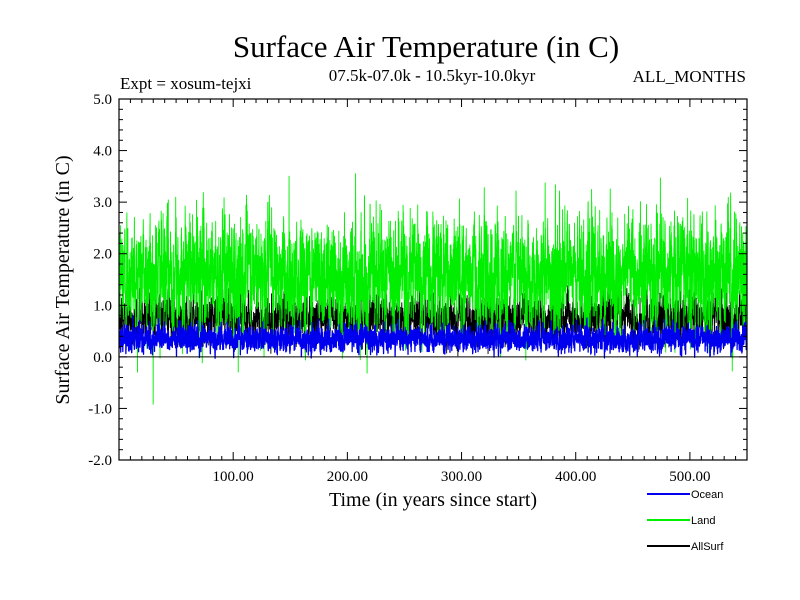 This screenshot has width=800, height=600. I want to click on y-tick-label: 3.0, so click(102, 203).